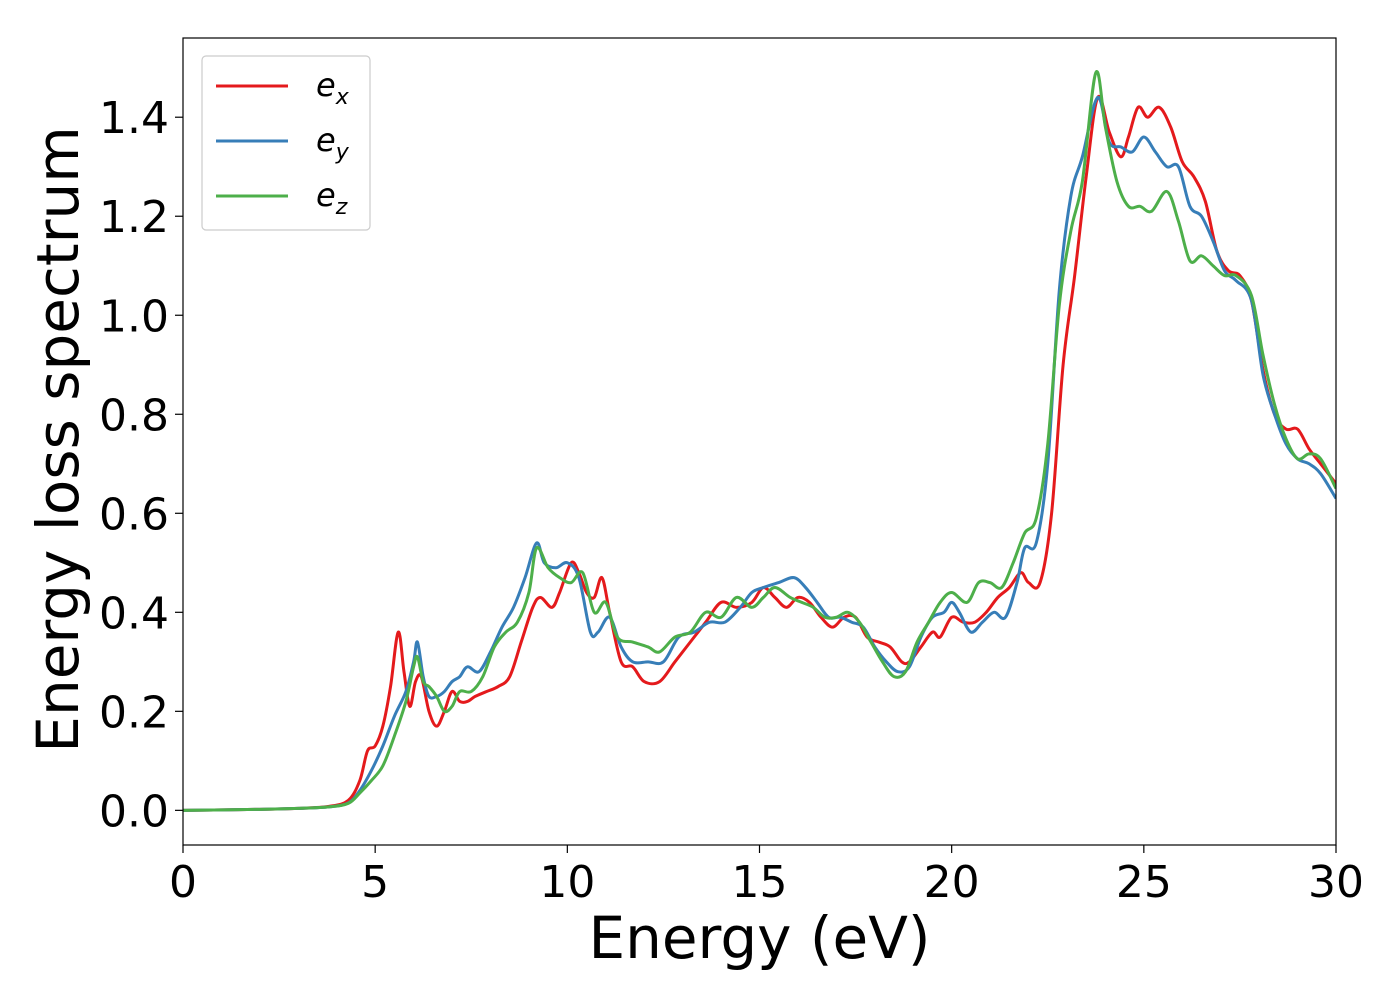 This screenshot has height=1000, width=1400. What do you see at coordinates (283, 143) in the screenshot?
I see `legend-item-ey: ey` at bounding box center [283, 143].